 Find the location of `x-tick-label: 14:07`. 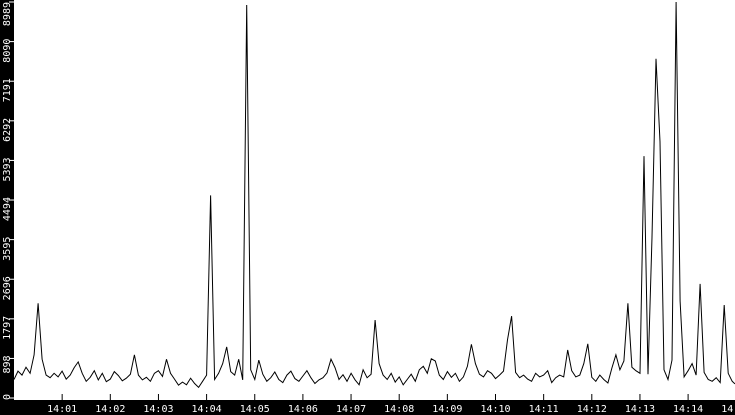

x-tick-label: 14:07 is located at coordinates (351, 409).